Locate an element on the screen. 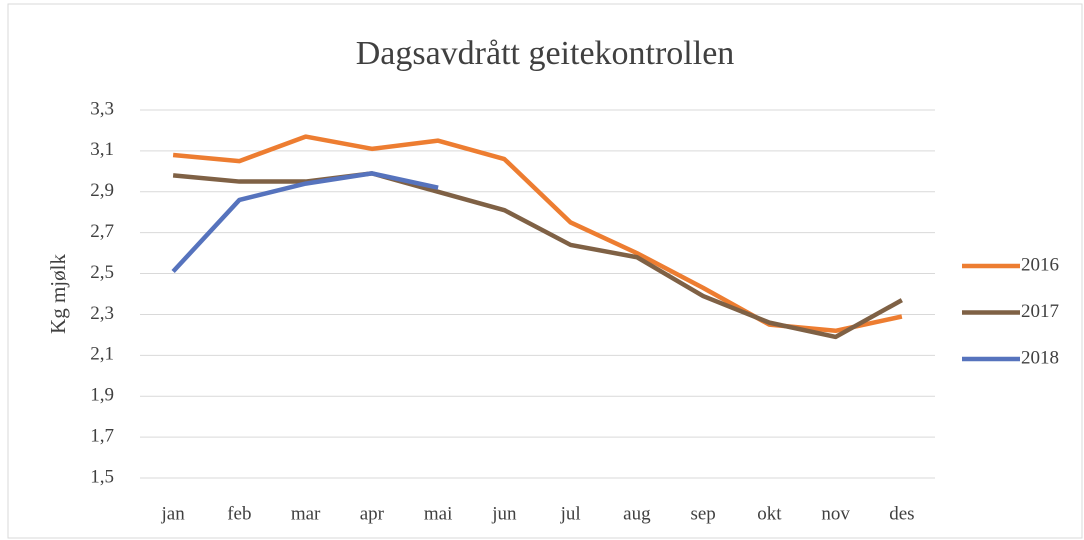 This screenshot has width=1084, height=540. x-tick-label: des is located at coordinates (901, 513).